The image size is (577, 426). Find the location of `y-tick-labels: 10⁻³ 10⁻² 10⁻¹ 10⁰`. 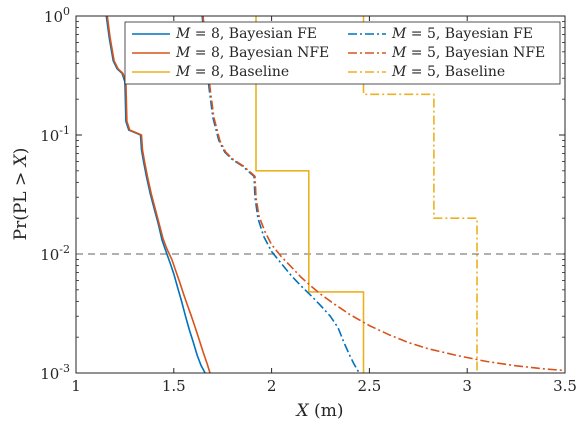

y-tick-labels: 10⁻³ 10⁻² 10⁻¹ 10⁰ is located at coordinates (55, 194).